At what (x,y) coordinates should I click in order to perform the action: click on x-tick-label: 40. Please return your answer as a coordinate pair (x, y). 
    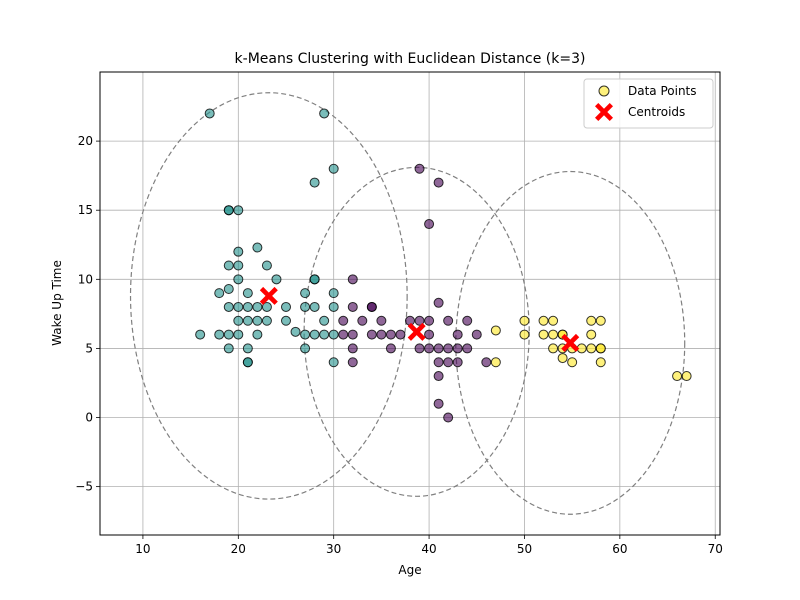
    Looking at the image, I should click on (428, 549).